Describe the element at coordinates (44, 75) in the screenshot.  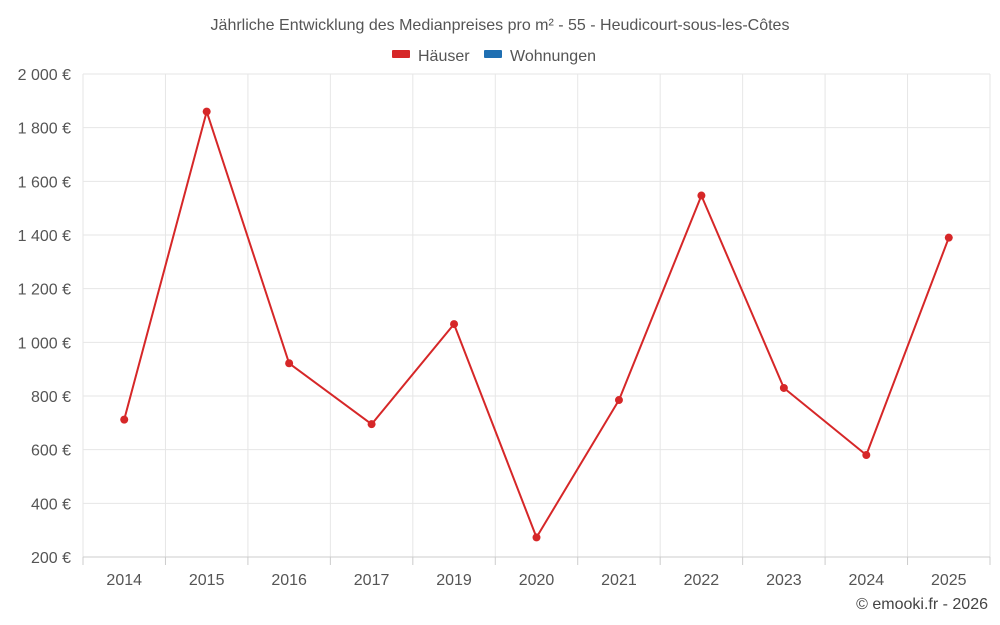
I see `y-tick-label: 2 000 €` at that location.